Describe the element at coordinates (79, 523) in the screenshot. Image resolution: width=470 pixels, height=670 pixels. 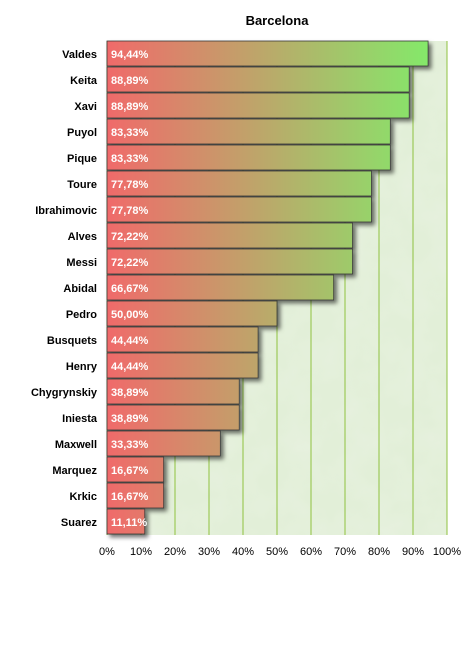
I see `category-label: Suarez` at that location.